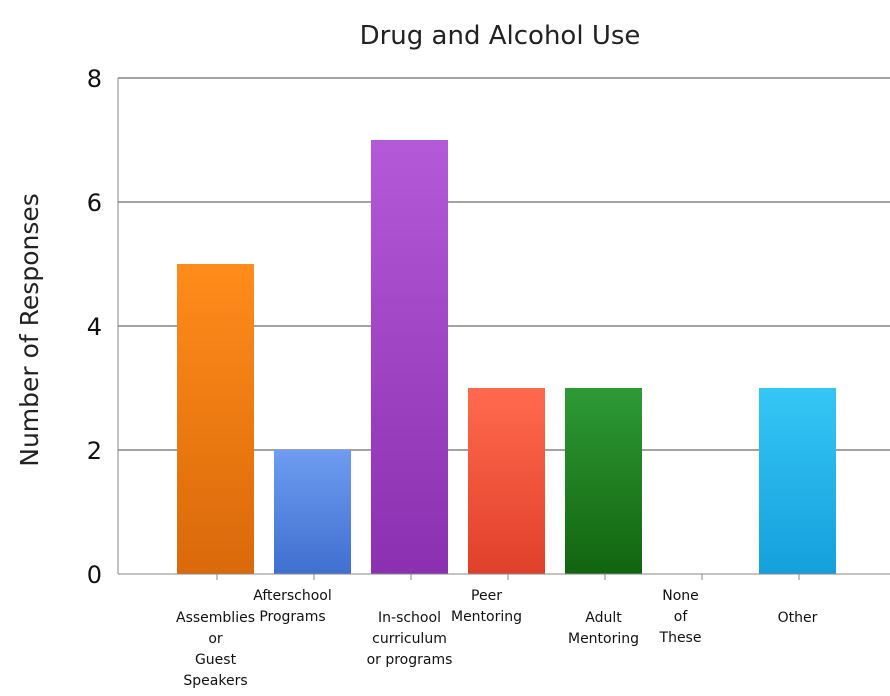 The height and width of the screenshot is (696, 890). I want to click on x-tick-label: Afterschool, so click(292, 596).